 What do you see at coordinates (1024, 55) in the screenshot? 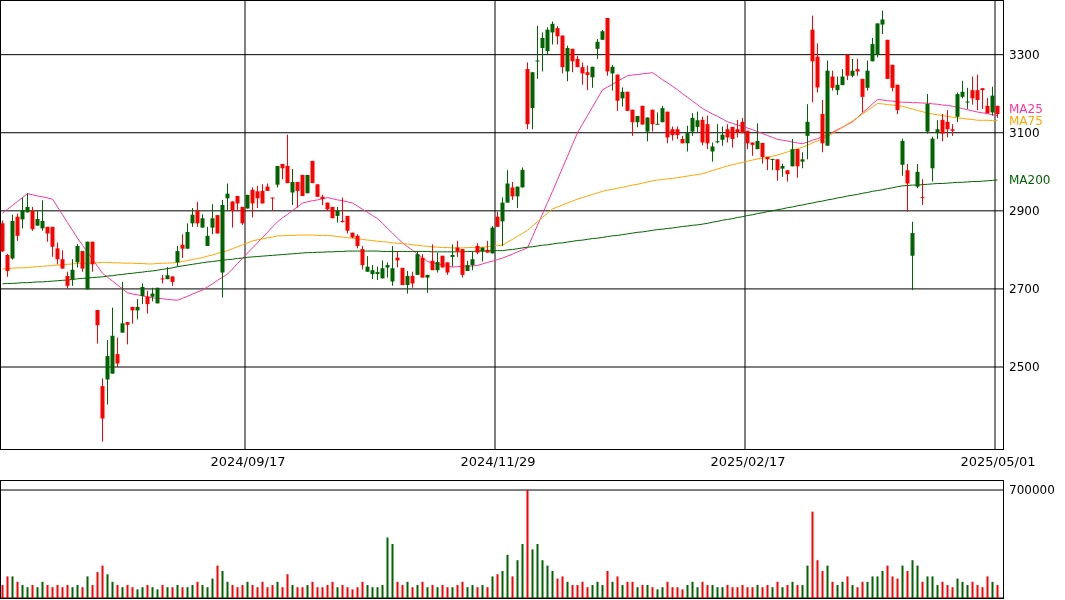
I see `y-tick-label: 3300` at bounding box center [1024, 55].